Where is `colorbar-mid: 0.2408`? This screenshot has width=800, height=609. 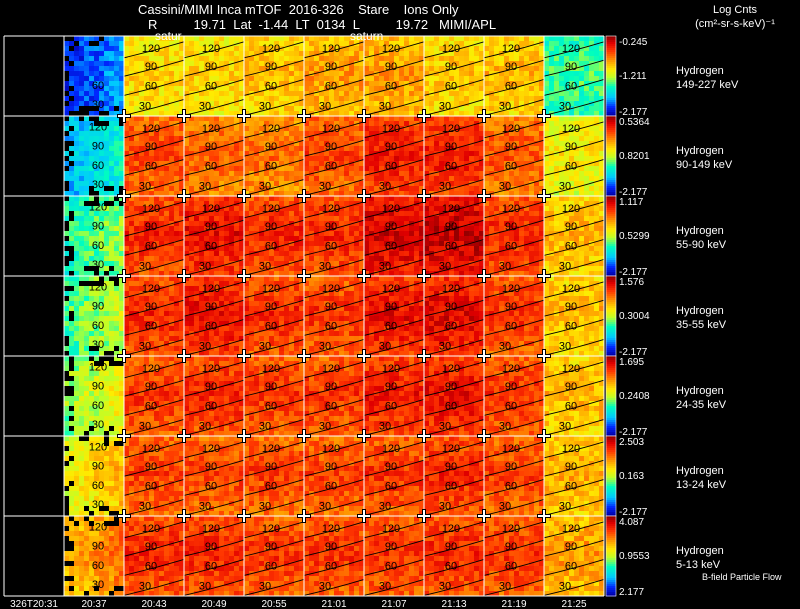 colorbar-mid: 0.2408 is located at coordinates (634, 396).